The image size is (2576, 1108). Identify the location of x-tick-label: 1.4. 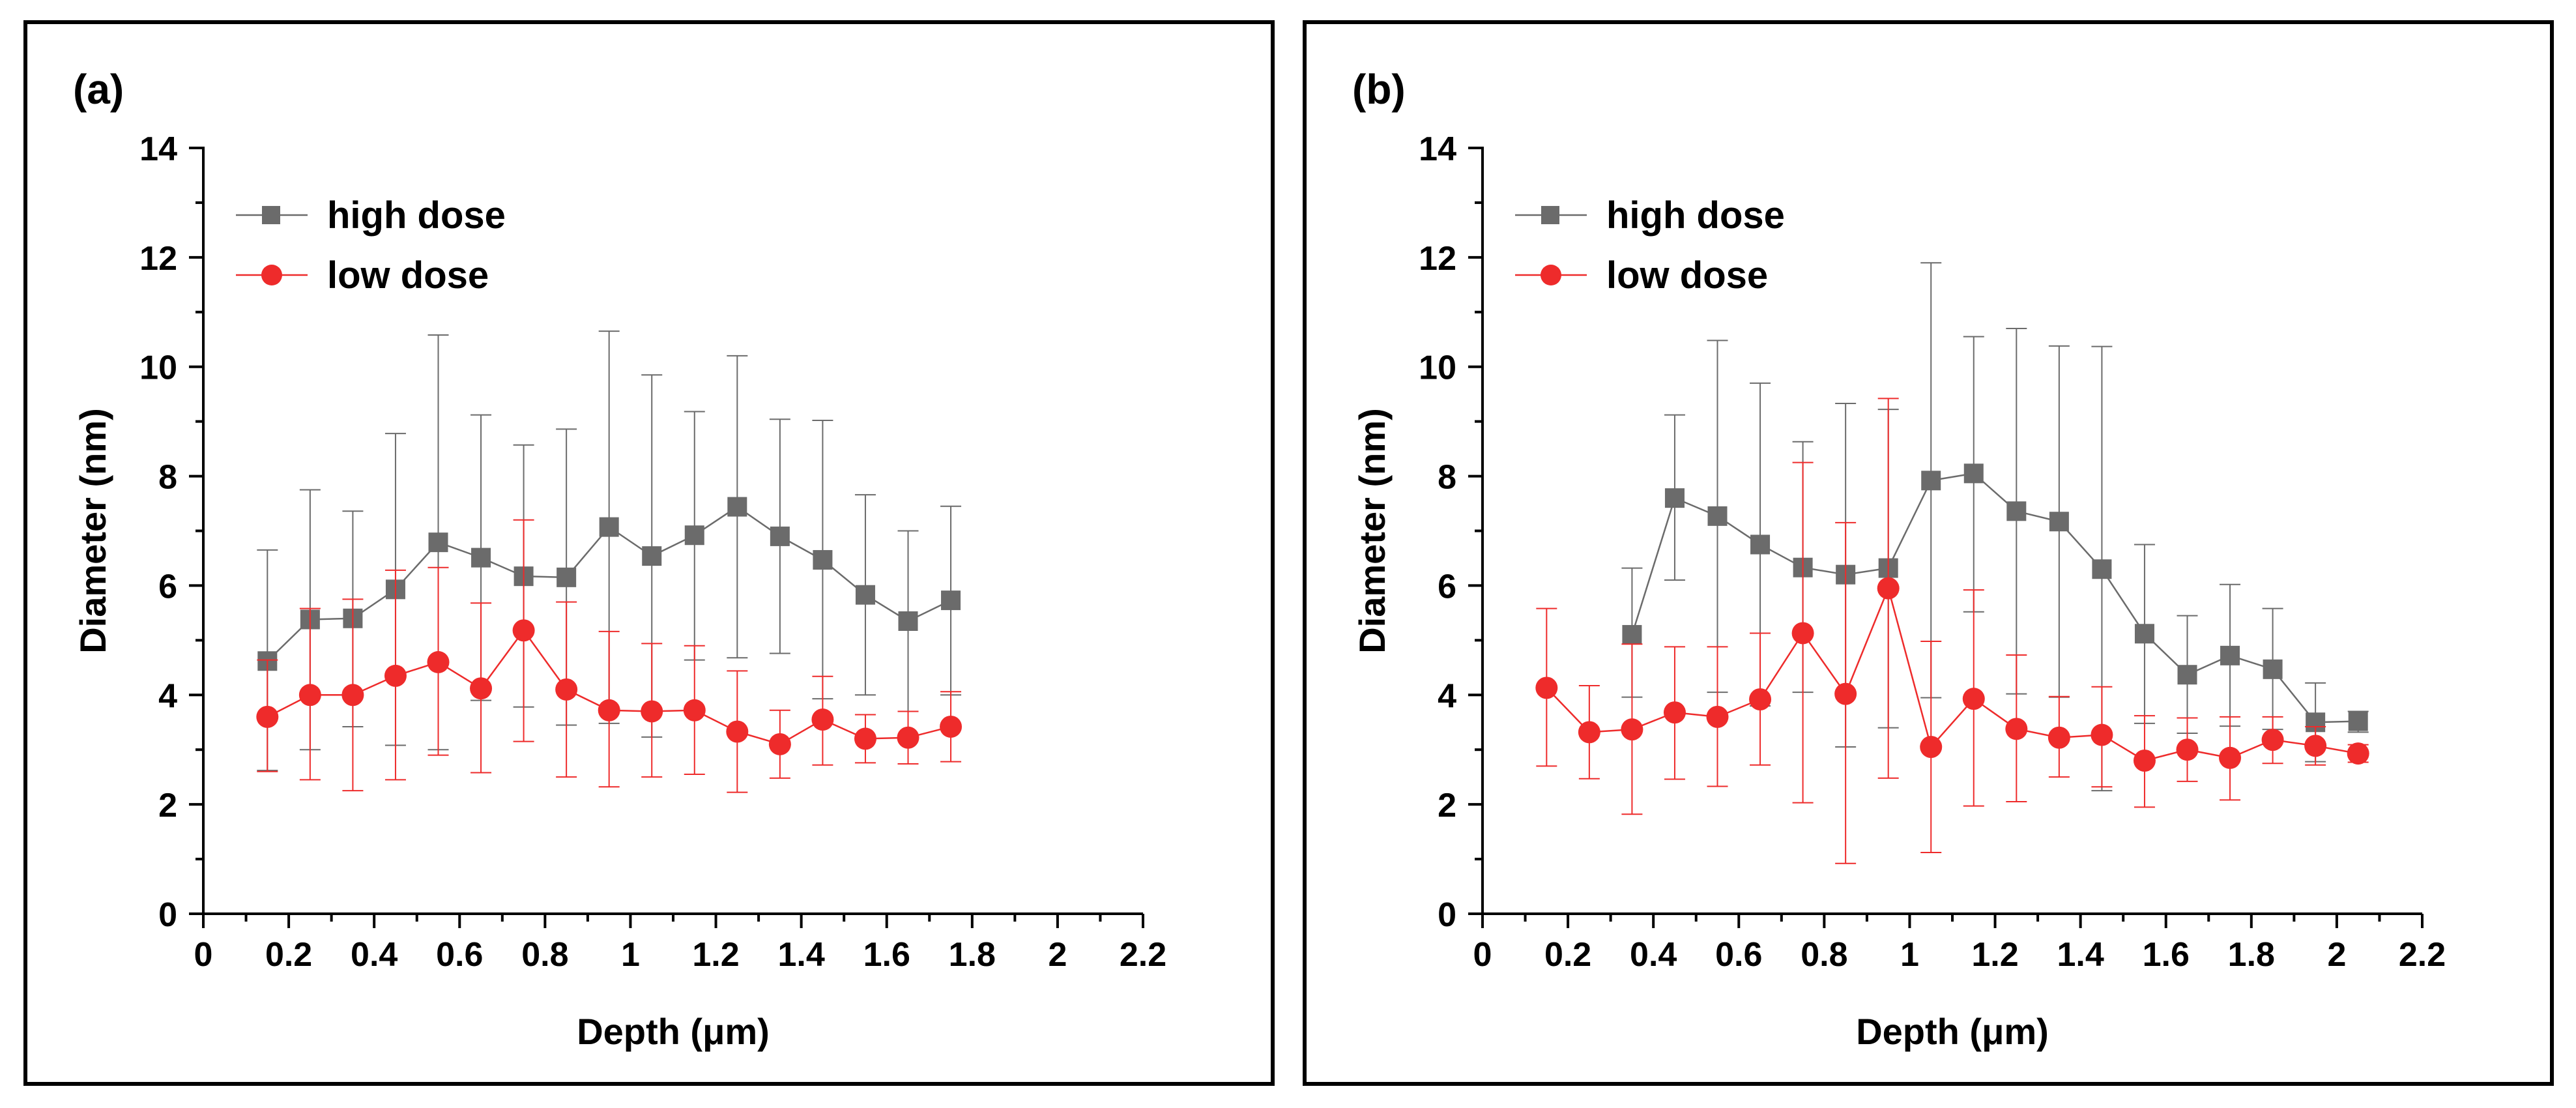
(800, 955).